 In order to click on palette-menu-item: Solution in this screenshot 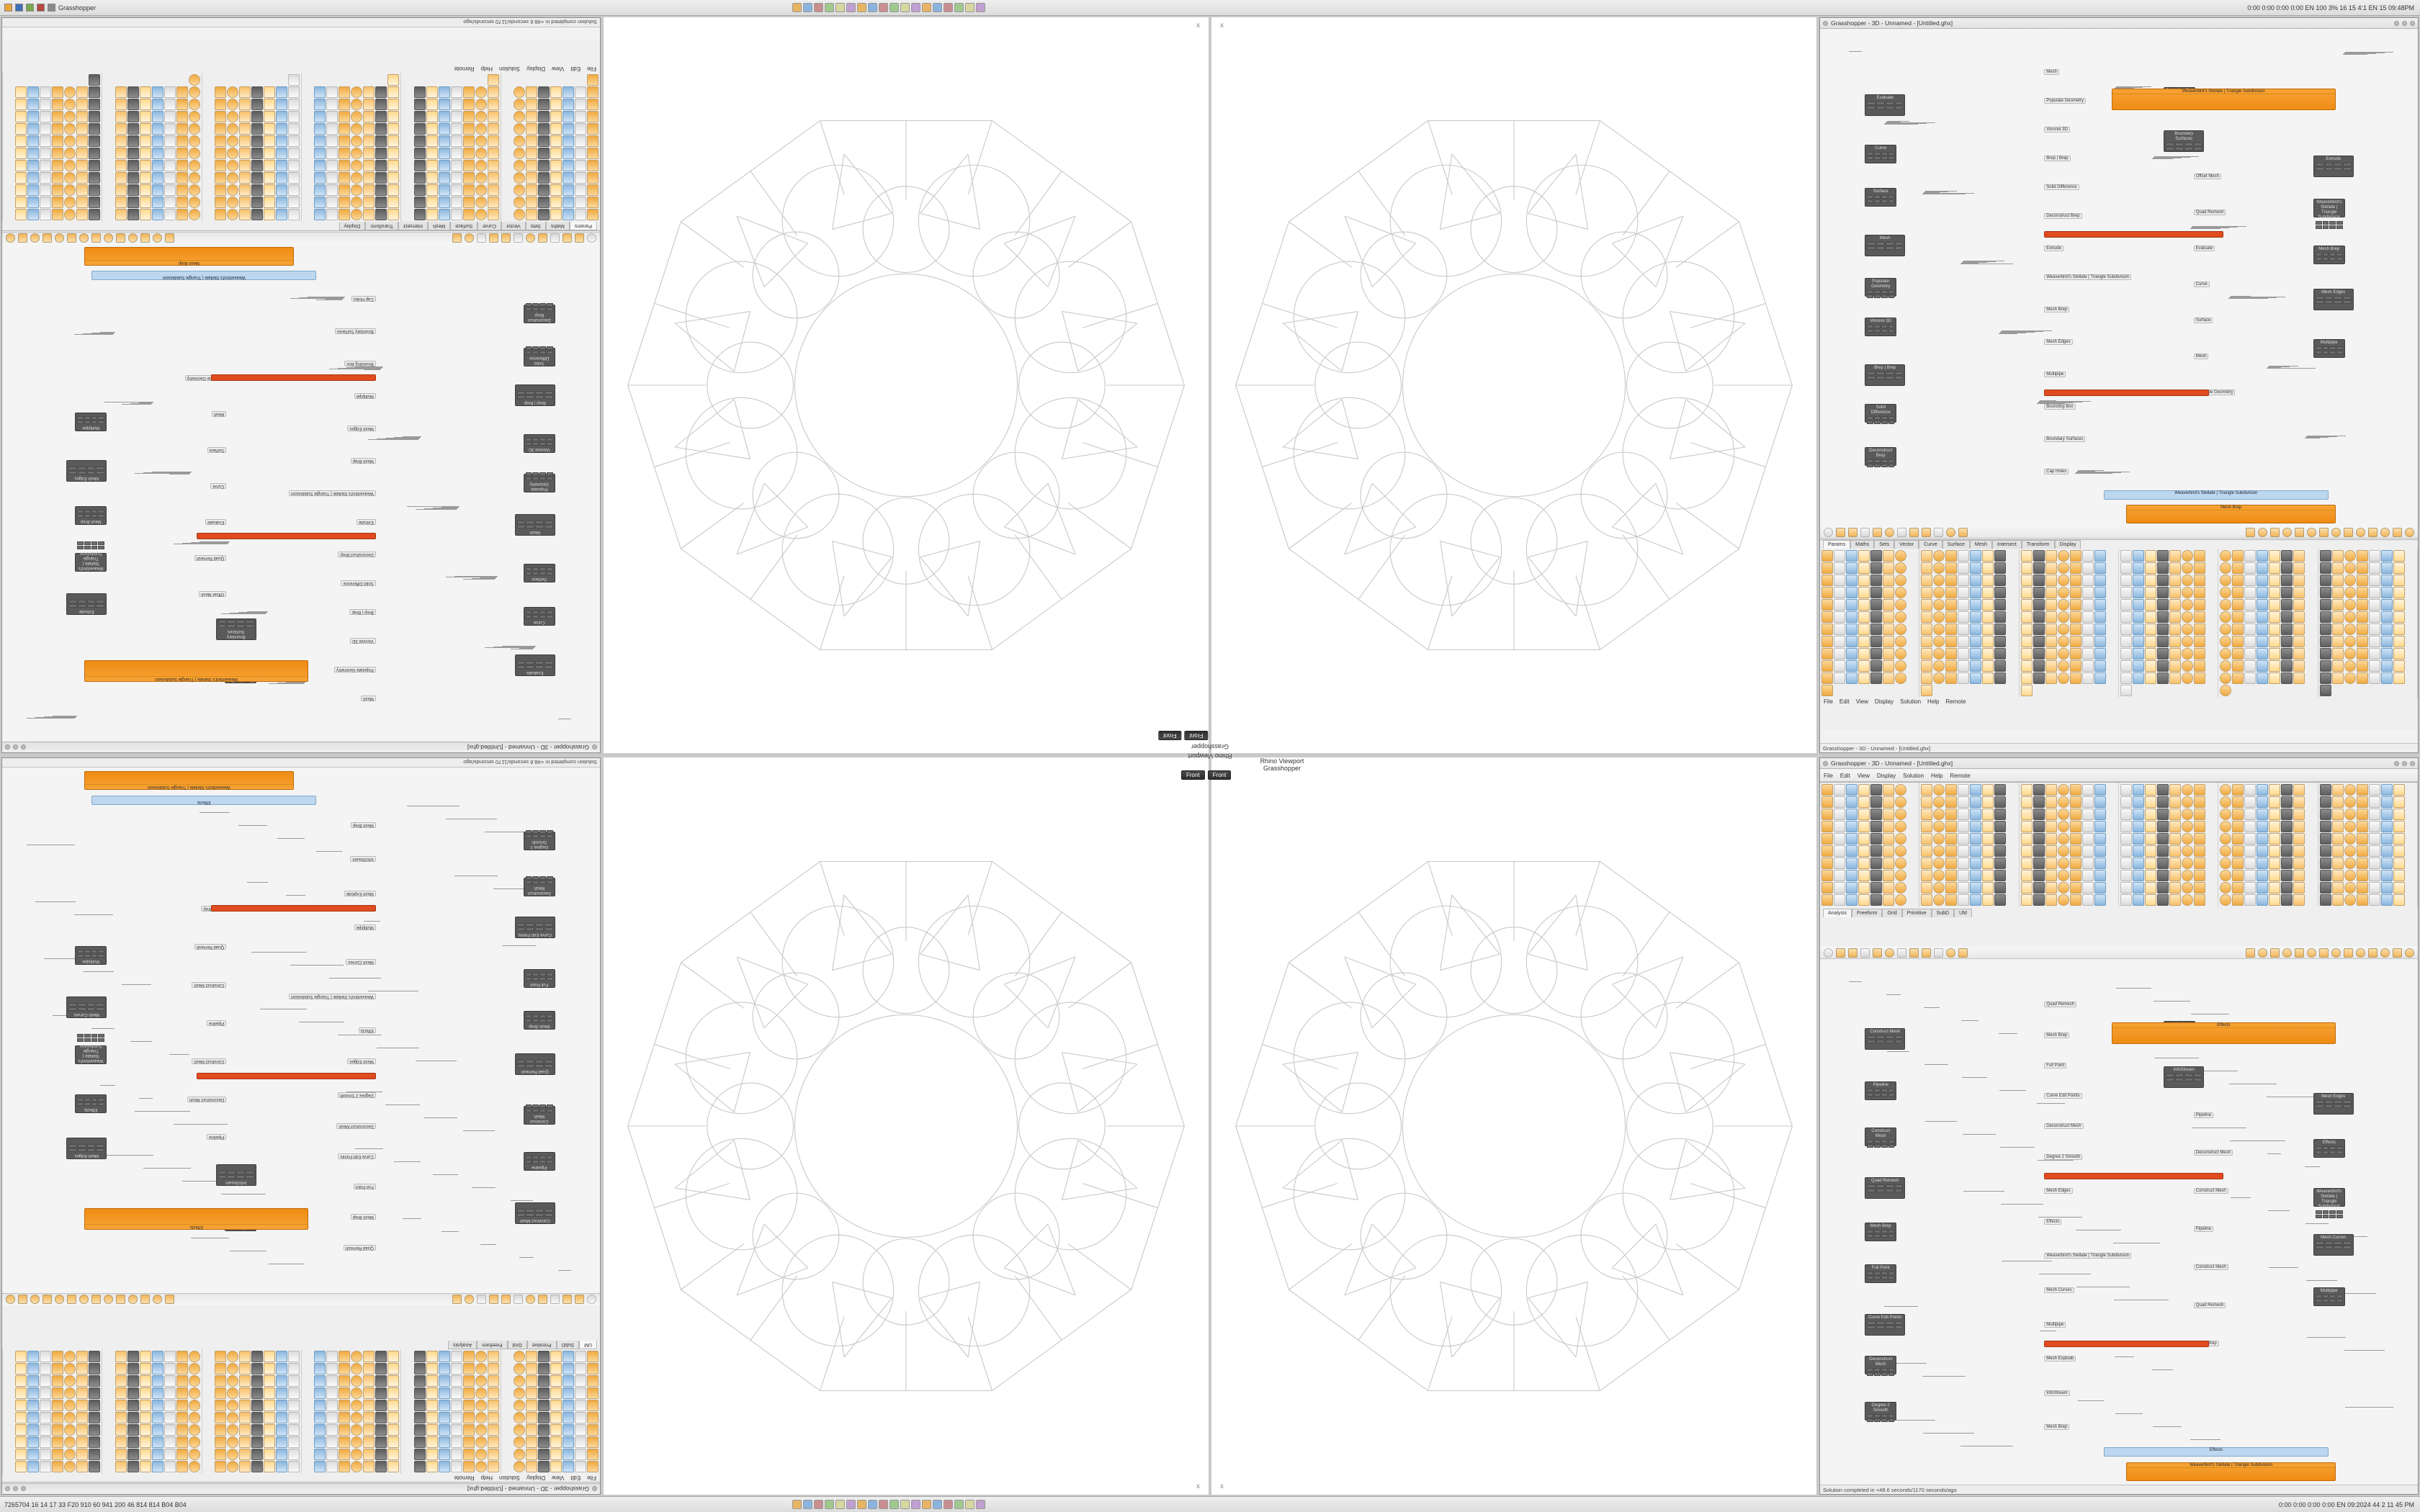, I will do `click(1911, 701)`.